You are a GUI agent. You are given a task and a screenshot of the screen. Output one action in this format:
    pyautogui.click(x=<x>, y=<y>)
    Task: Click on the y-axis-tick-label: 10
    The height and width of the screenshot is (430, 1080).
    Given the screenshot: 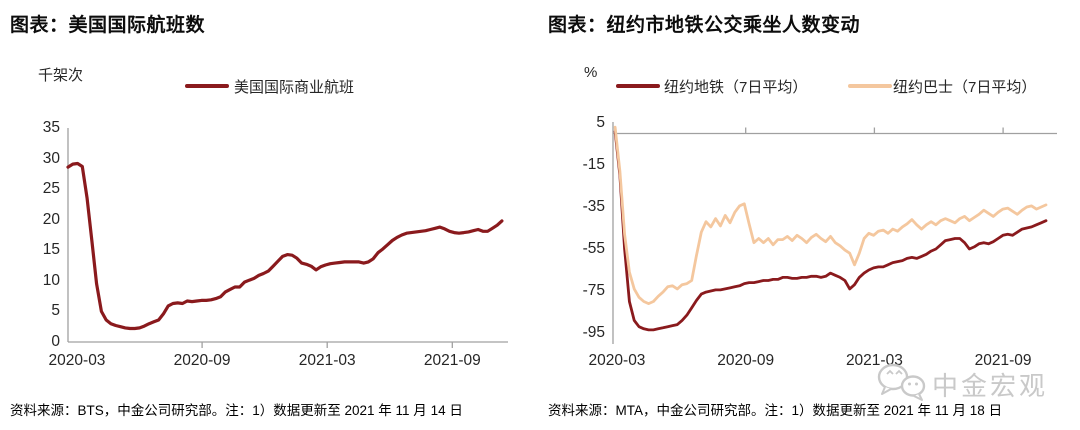 What is the action you would take?
    pyautogui.click(x=51, y=280)
    